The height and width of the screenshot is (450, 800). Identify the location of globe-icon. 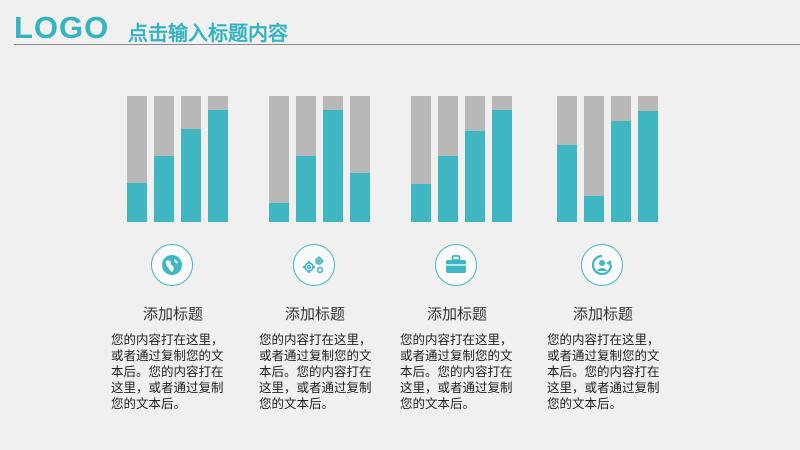
(172, 265).